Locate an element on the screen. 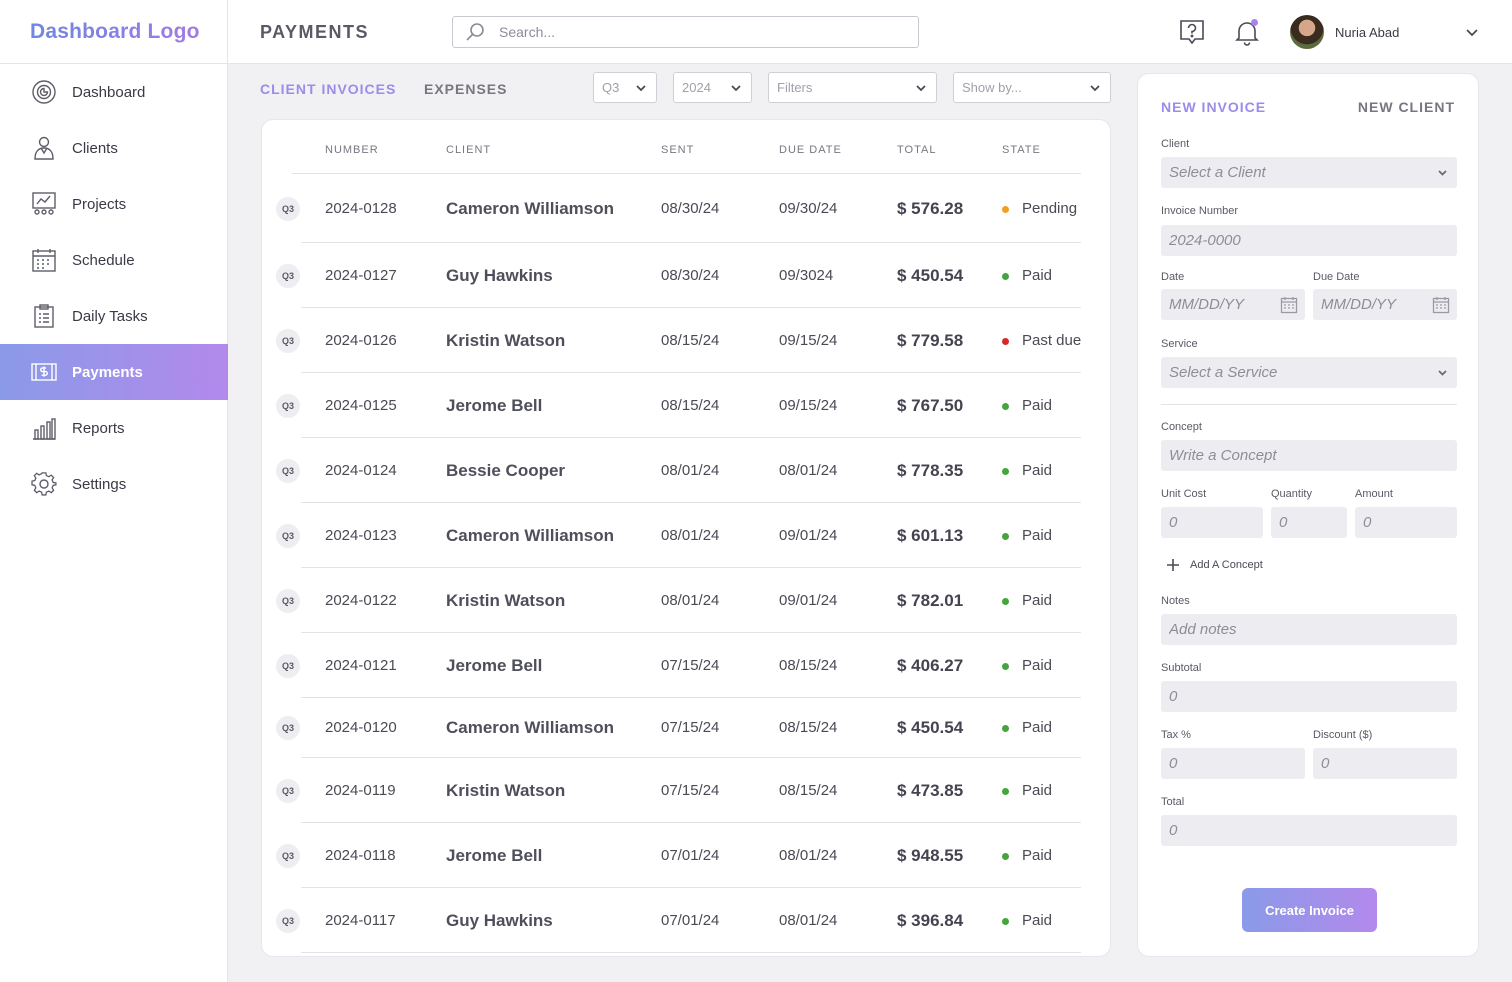 The width and height of the screenshot is (1512, 982). create-invoice-button: Create Invoice is located at coordinates (1309, 910).